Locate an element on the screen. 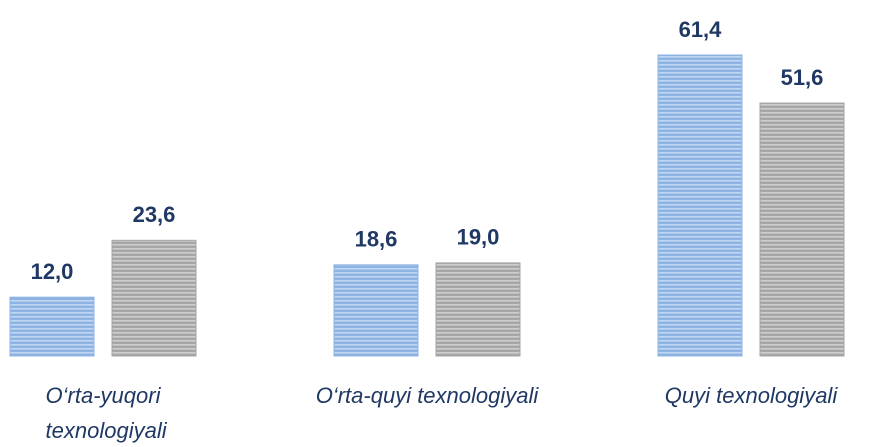 The height and width of the screenshot is (447, 882). data-label: 18,6 is located at coordinates (376, 239).